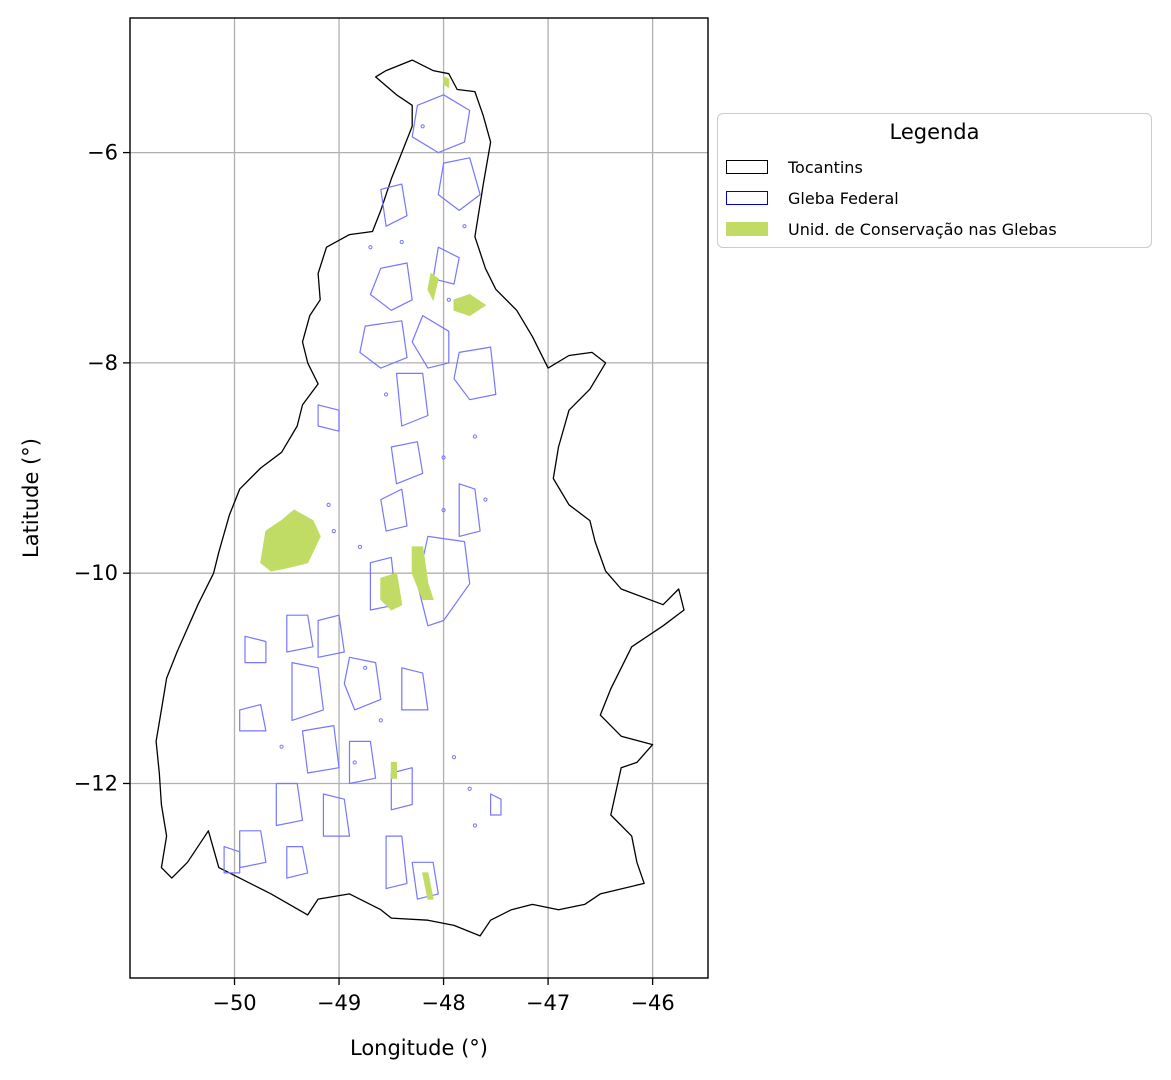 The width and height of the screenshot is (1171, 1080). I want to click on y-axis-label: Latitude (°), so click(31, 498).